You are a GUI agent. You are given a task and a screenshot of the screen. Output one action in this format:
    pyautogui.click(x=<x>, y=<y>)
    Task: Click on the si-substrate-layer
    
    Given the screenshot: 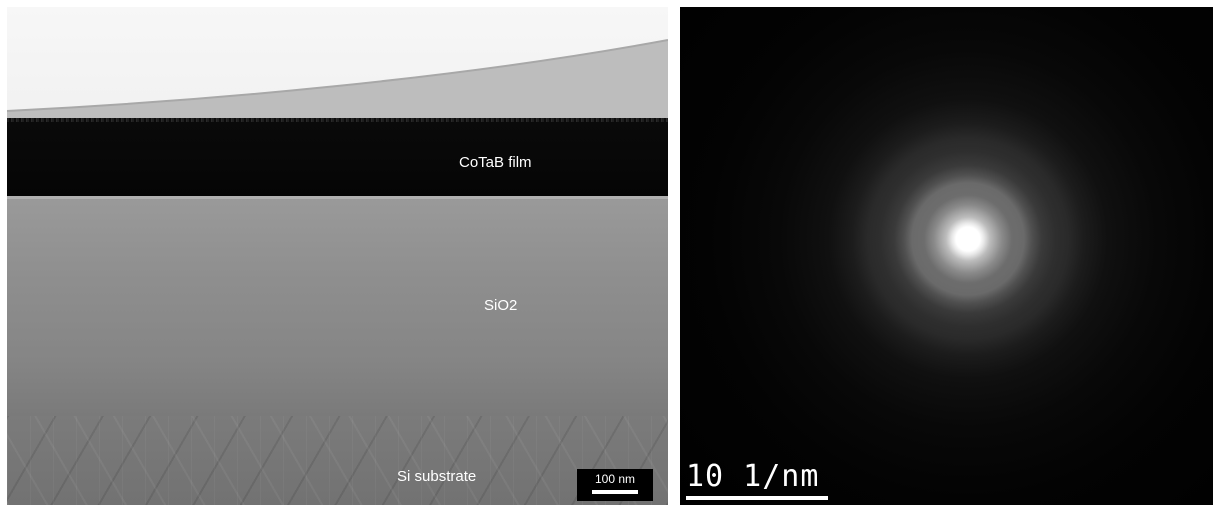 What is the action you would take?
    pyautogui.click(x=337, y=460)
    